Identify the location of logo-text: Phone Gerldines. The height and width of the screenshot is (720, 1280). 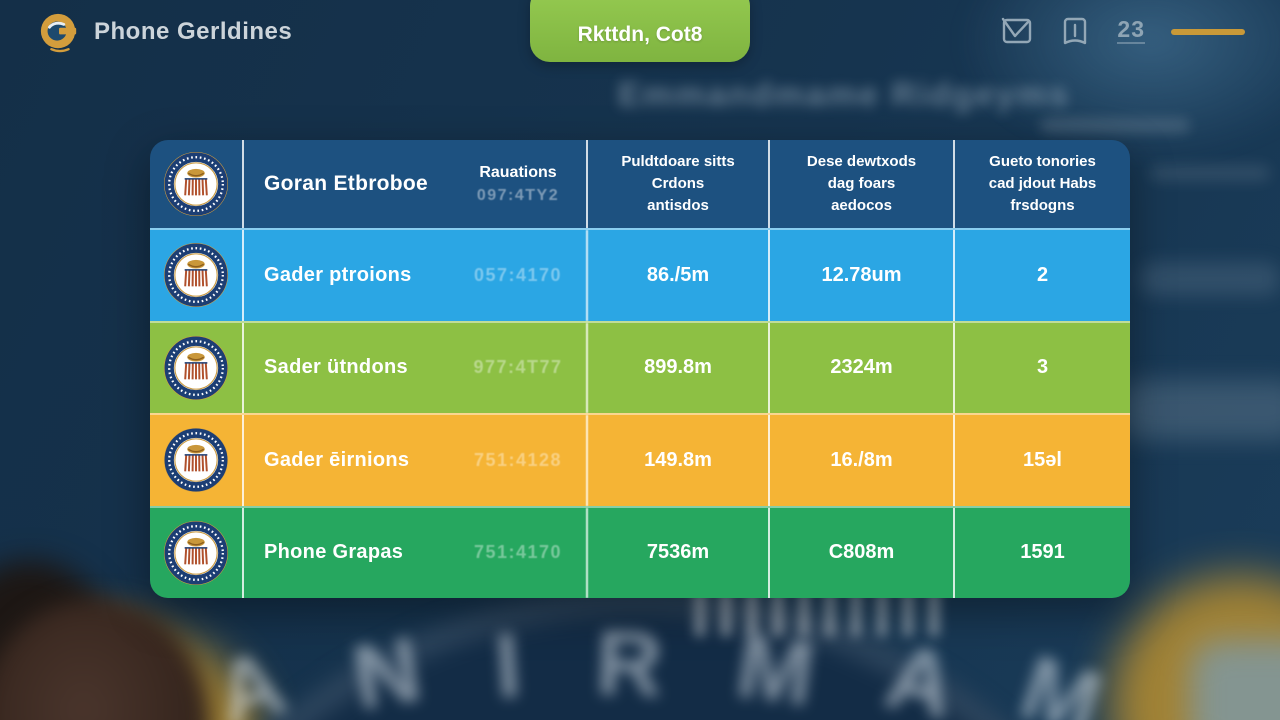
(193, 31).